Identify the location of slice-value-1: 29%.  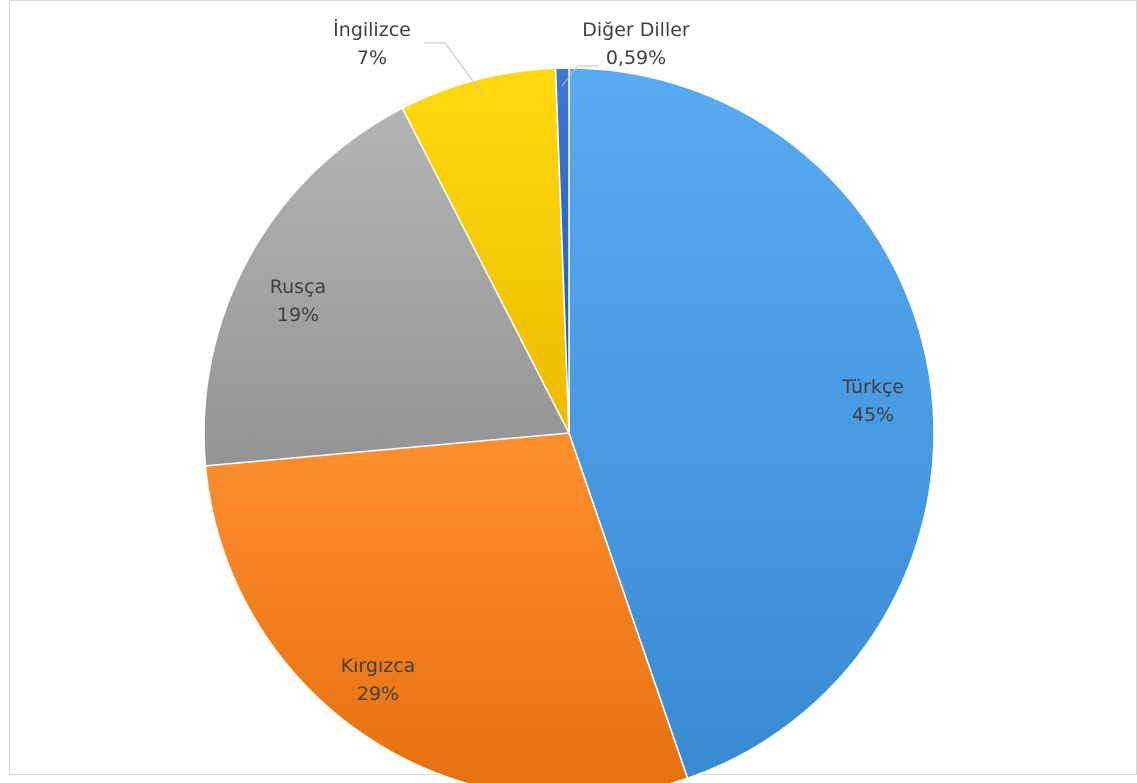
(378, 694).